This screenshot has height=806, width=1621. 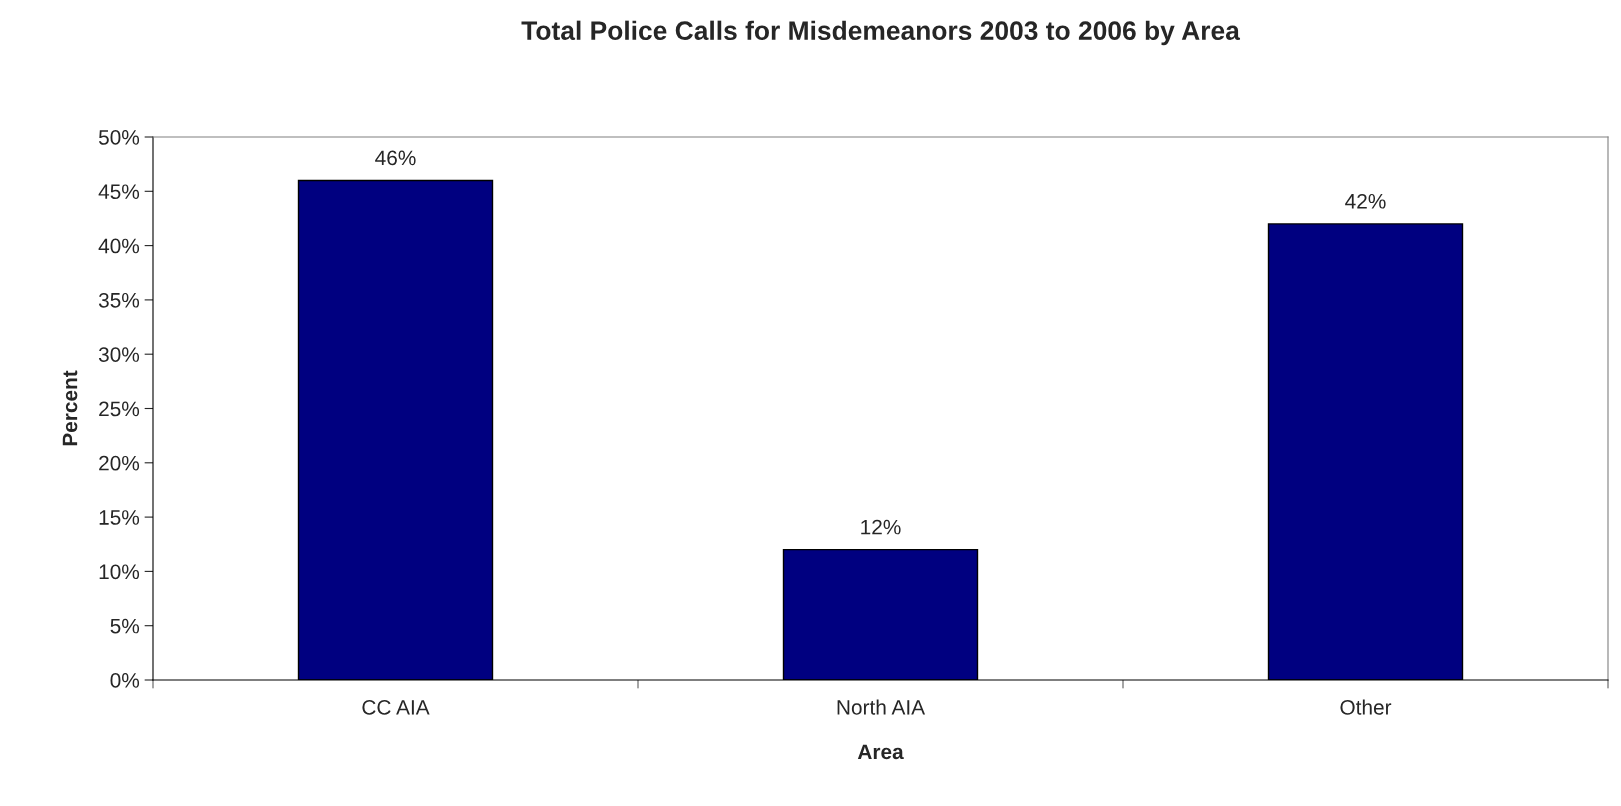 What do you see at coordinates (119, 192) in the screenshot?
I see `y-tick-label: 45%` at bounding box center [119, 192].